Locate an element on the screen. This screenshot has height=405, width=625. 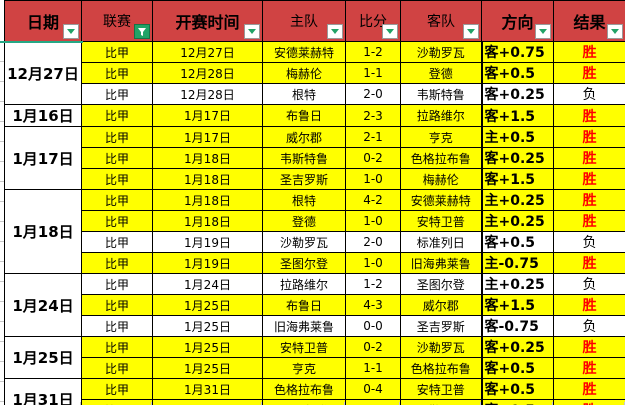
home-team-cell: 安德莱赫特 is located at coordinates (304, 52).